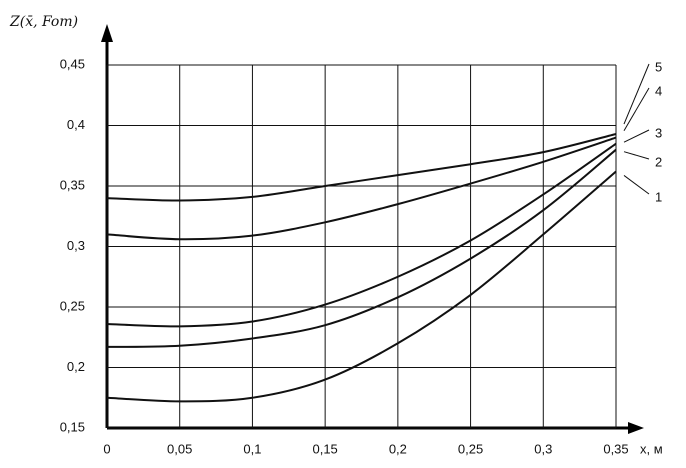  Describe the element at coordinates (72, 63) in the screenshot. I see `y-tick-label: 0,45` at that location.